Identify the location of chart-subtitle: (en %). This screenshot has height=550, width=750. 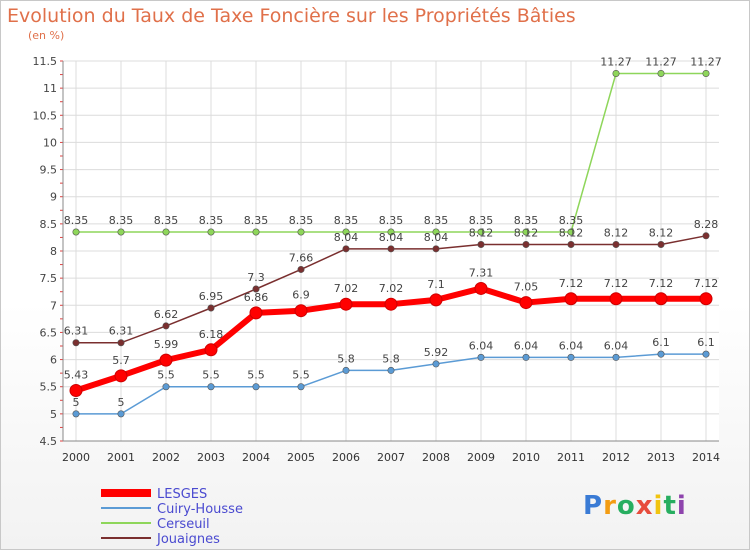
(46, 35).